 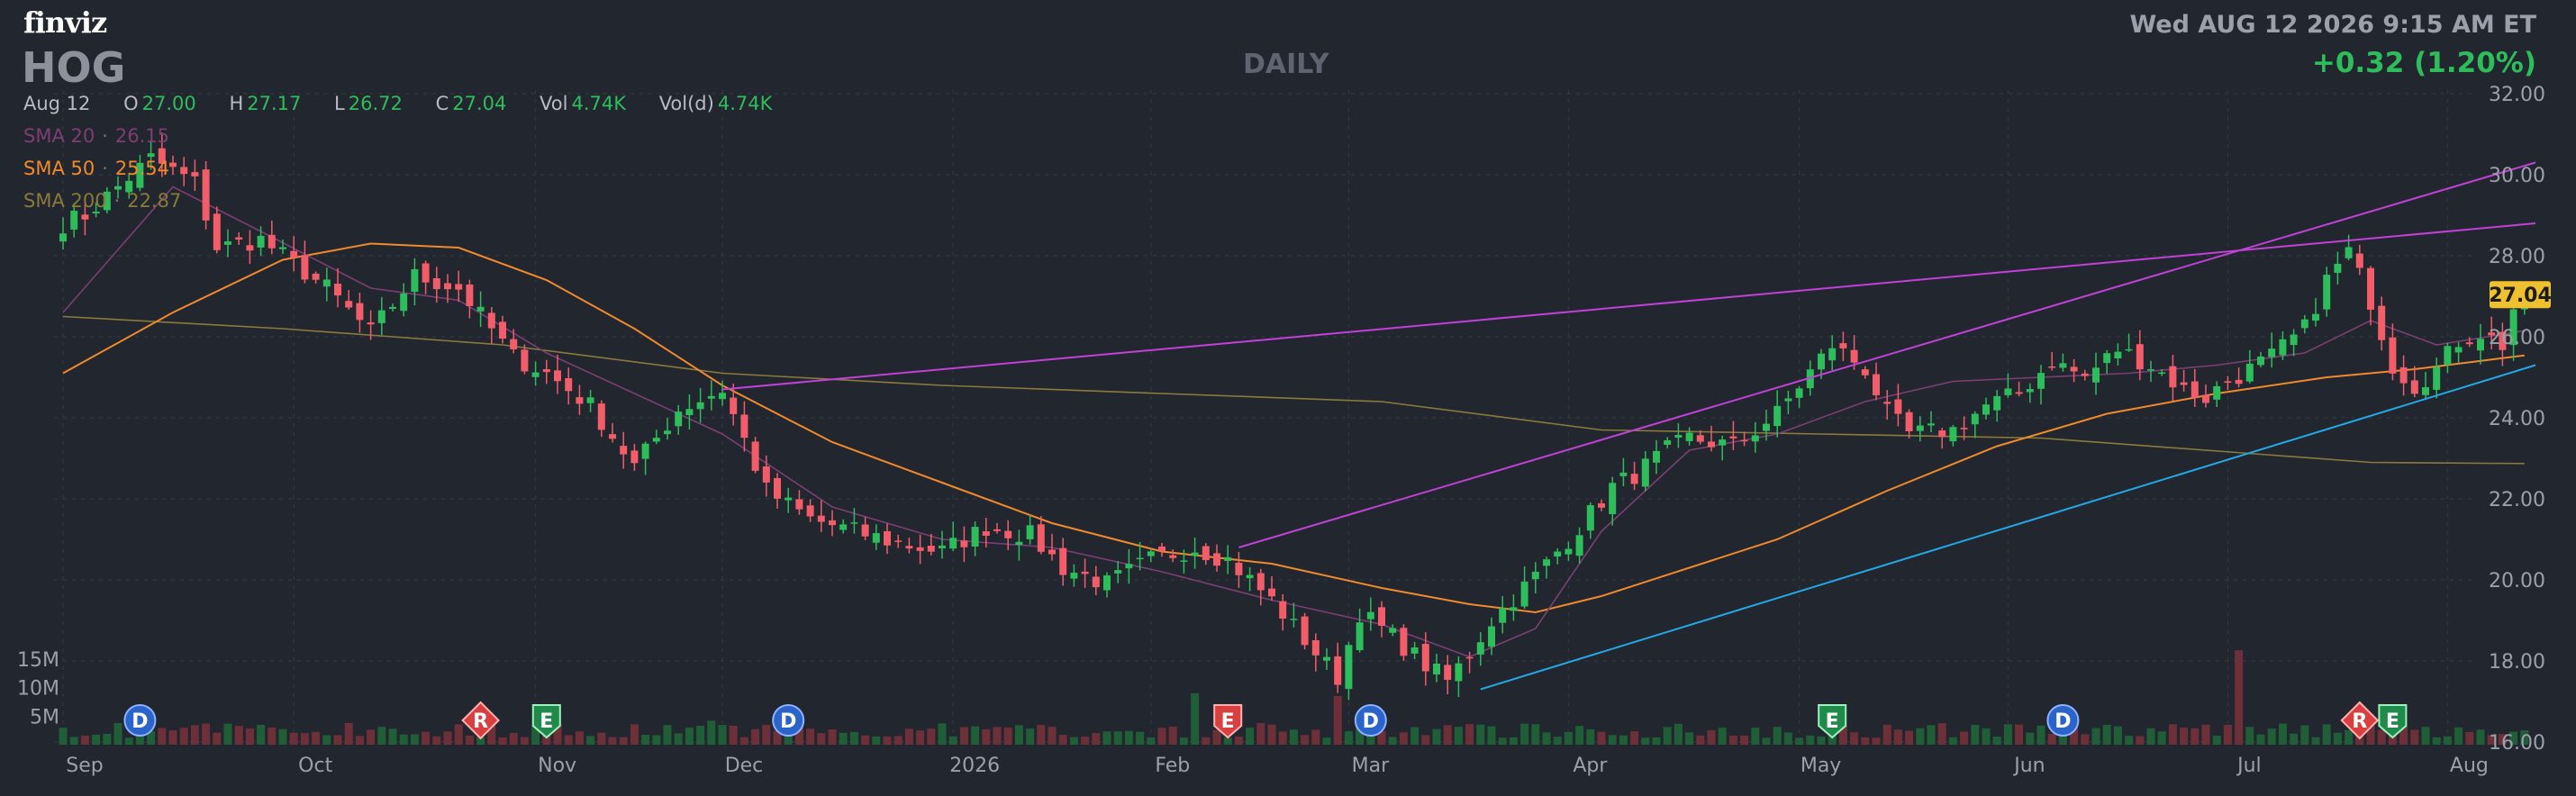 What do you see at coordinates (96, 169) in the screenshot?
I see `sma50-legend: SMA 50 · 25.54` at bounding box center [96, 169].